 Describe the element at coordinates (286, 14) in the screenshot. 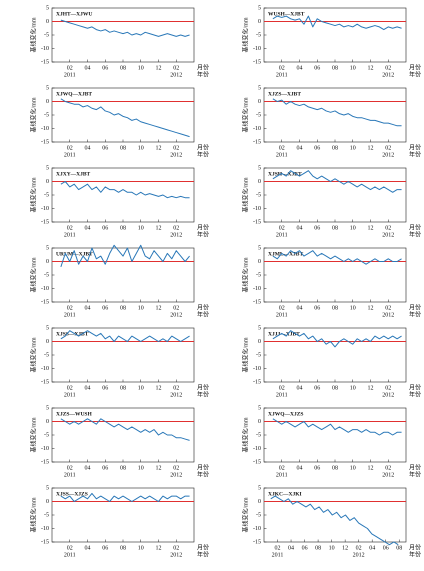

I see `panel-title: WUSH—XJBT` at that location.